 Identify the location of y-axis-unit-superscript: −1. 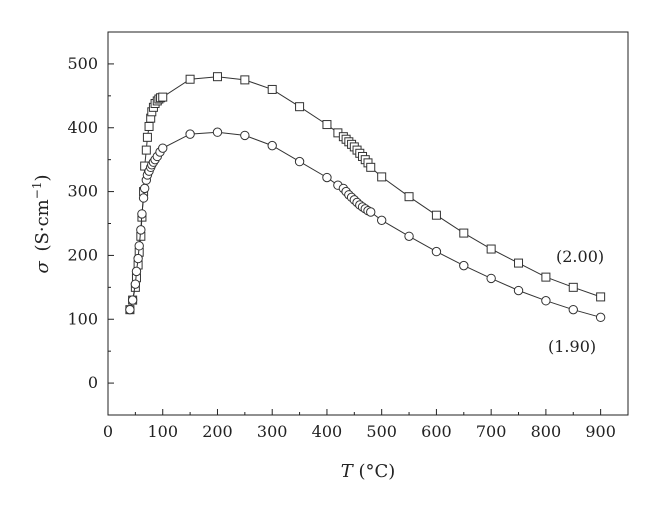
(37, 191).